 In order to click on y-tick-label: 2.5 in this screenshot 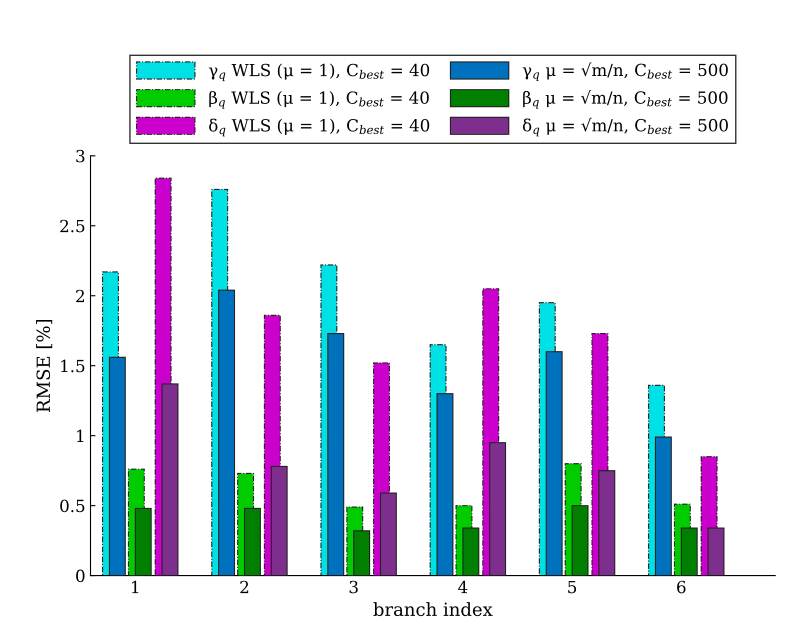, I will do `click(72, 226)`.